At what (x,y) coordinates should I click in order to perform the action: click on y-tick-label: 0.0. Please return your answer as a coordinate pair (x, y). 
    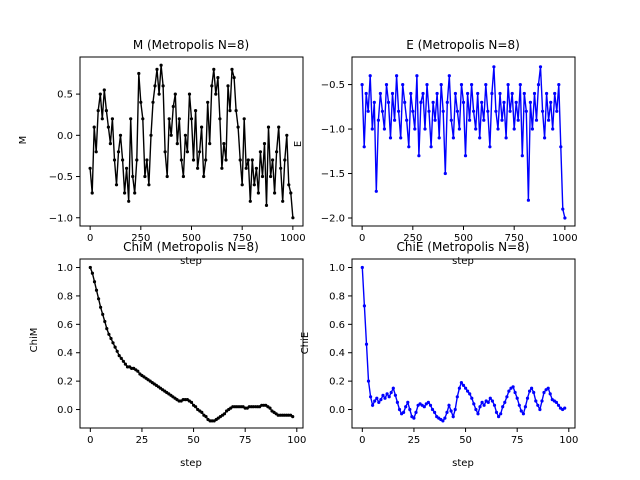
    Looking at the image, I should click on (337, 410).